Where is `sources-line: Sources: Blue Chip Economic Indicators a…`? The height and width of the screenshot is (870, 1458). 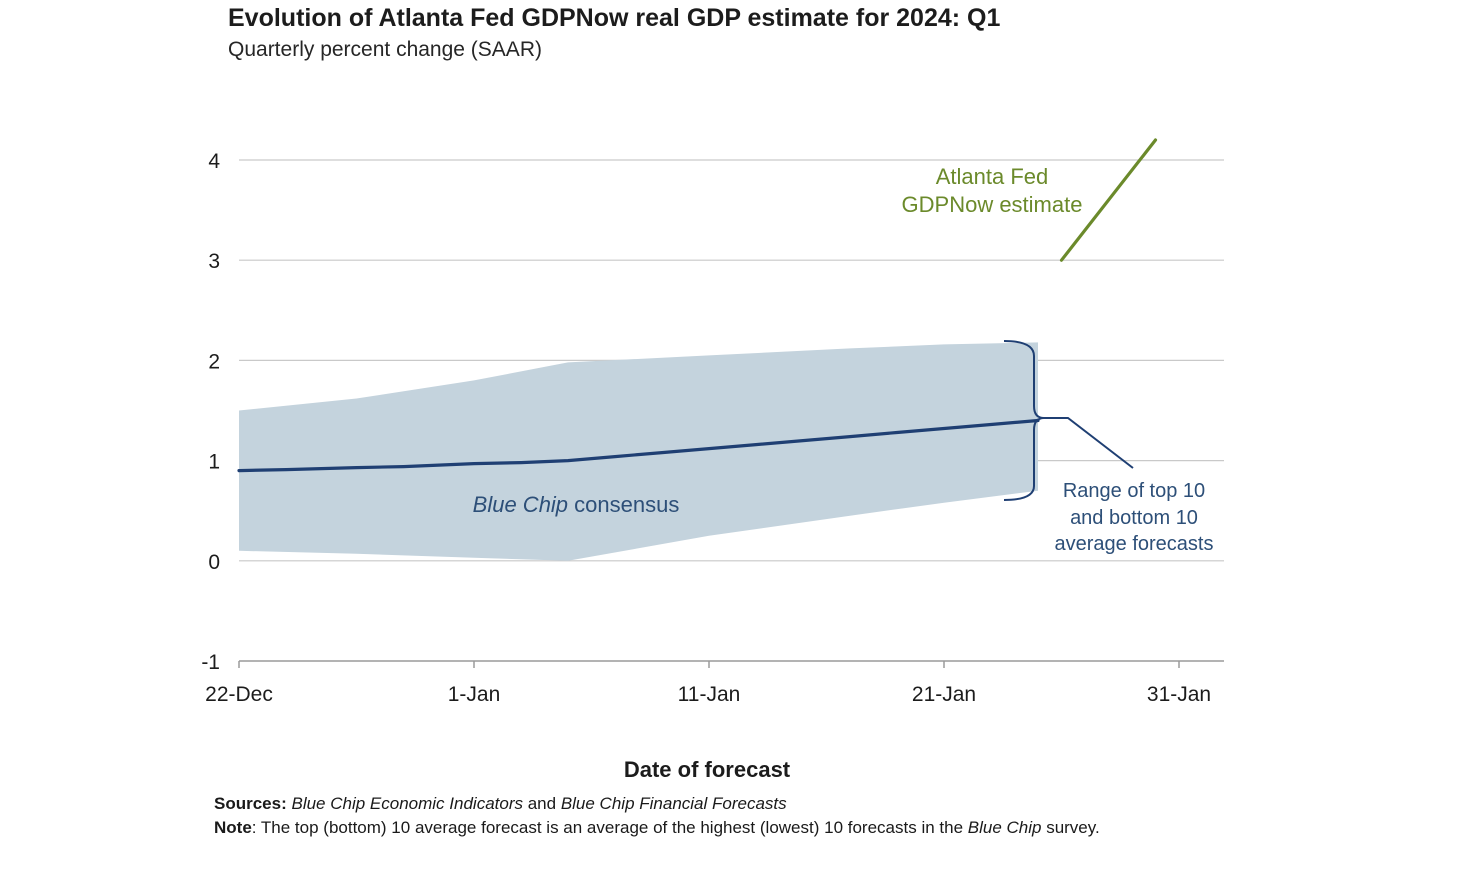
sources-line: Sources: Blue Chip Economic Indicators a… is located at coordinates (714, 804).